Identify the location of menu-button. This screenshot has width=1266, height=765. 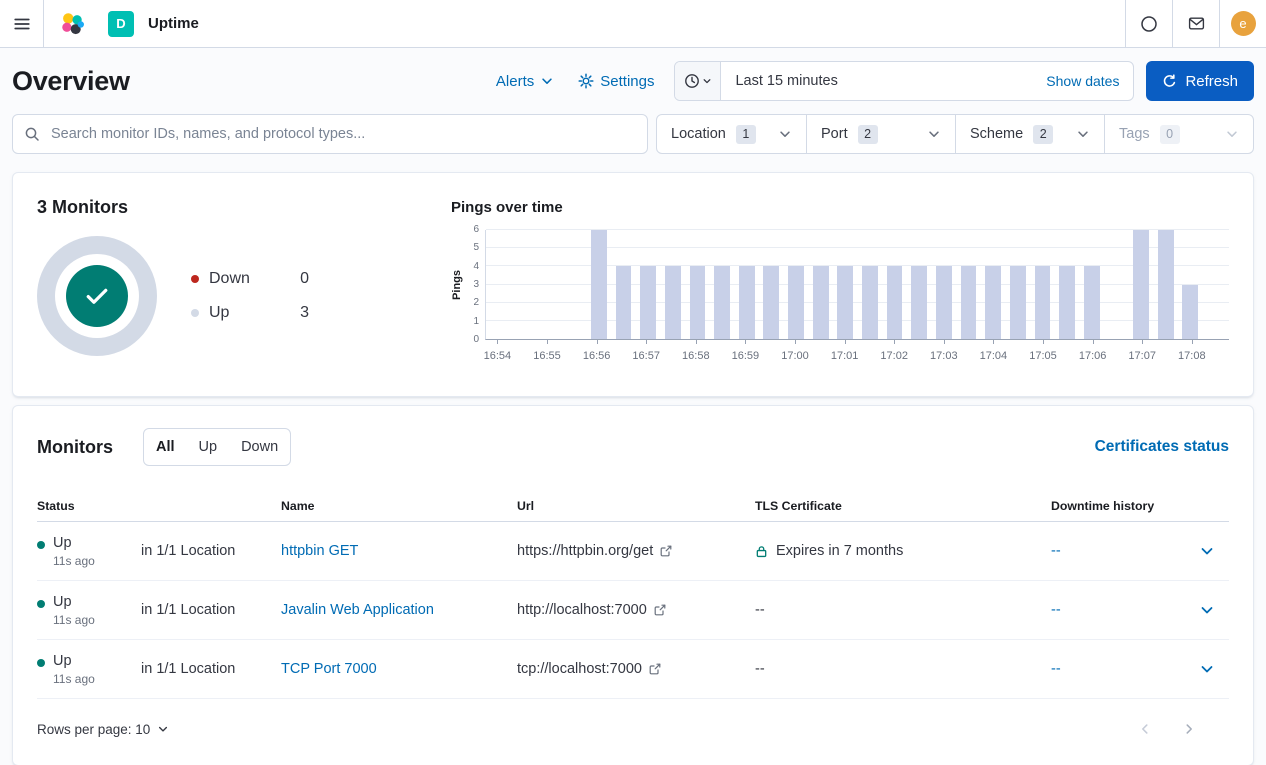
(22, 23).